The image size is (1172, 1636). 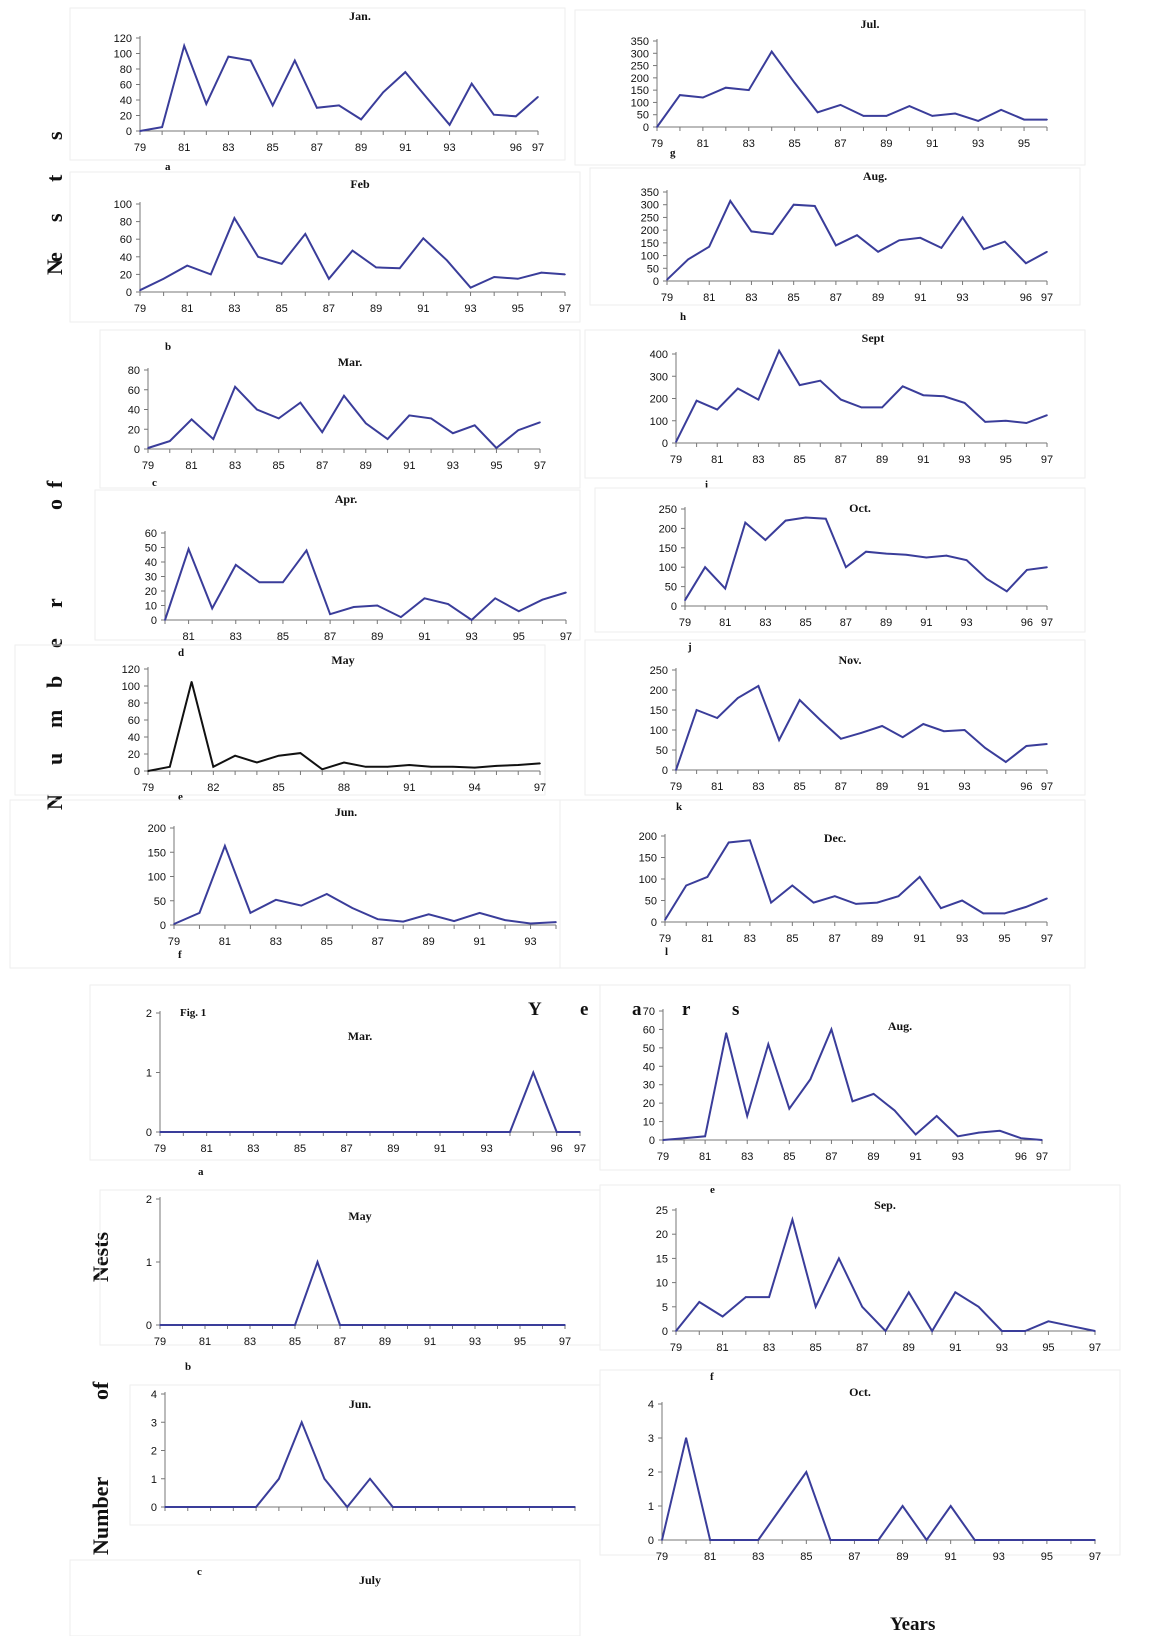 I want to click on fig2-sep-x-tick-label: 95, so click(x=1048, y=1348).